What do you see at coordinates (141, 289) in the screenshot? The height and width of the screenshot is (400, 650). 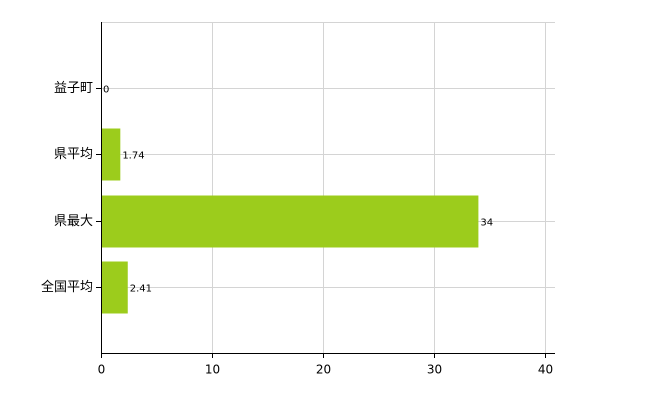 I see `value-label: 2.41` at bounding box center [141, 289].